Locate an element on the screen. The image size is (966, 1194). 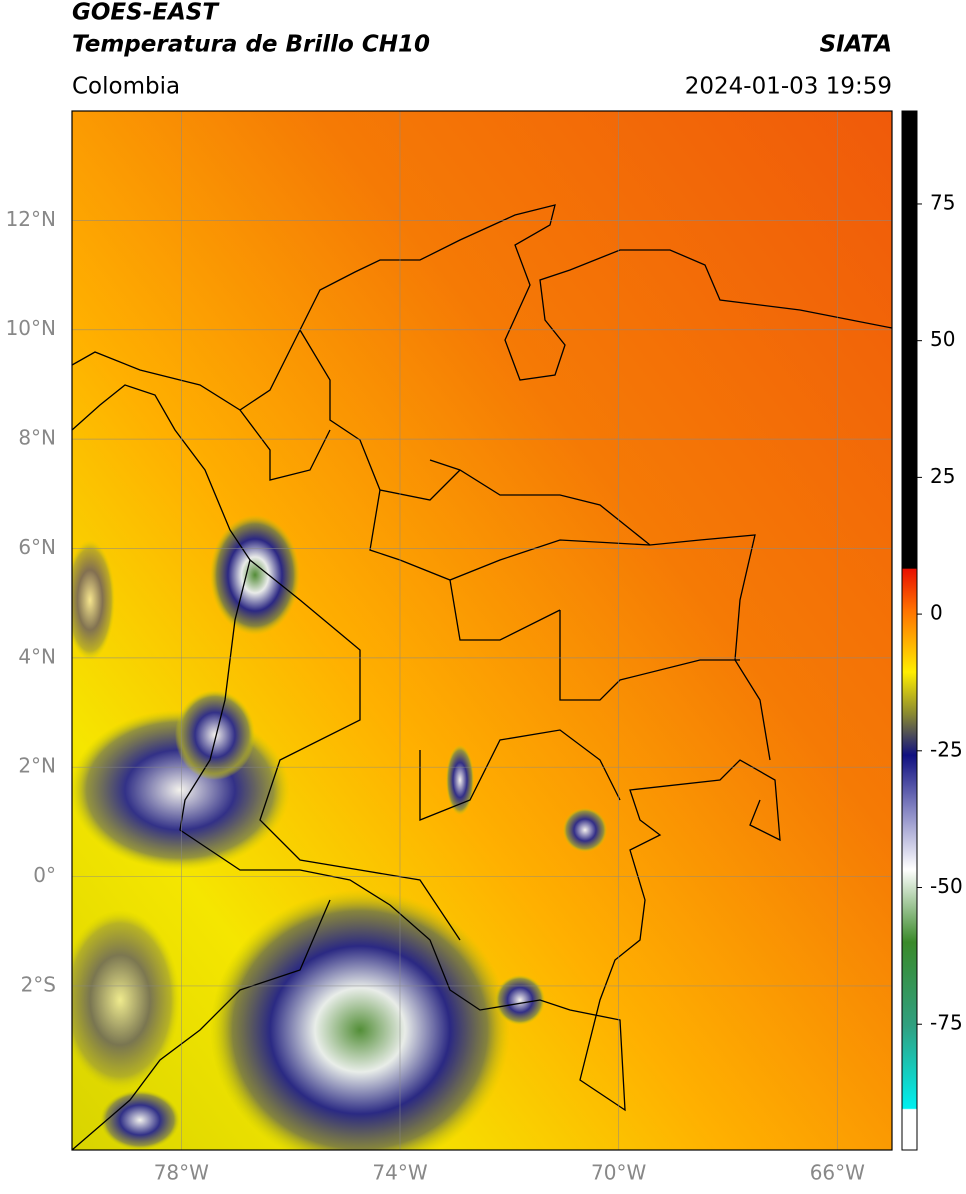
subtitle: Temperatura de Brillo CH10 is located at coordinates (251, 45).